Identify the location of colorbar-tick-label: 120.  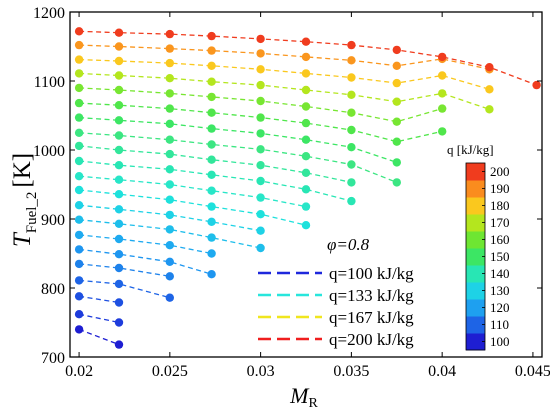
(500, 307).